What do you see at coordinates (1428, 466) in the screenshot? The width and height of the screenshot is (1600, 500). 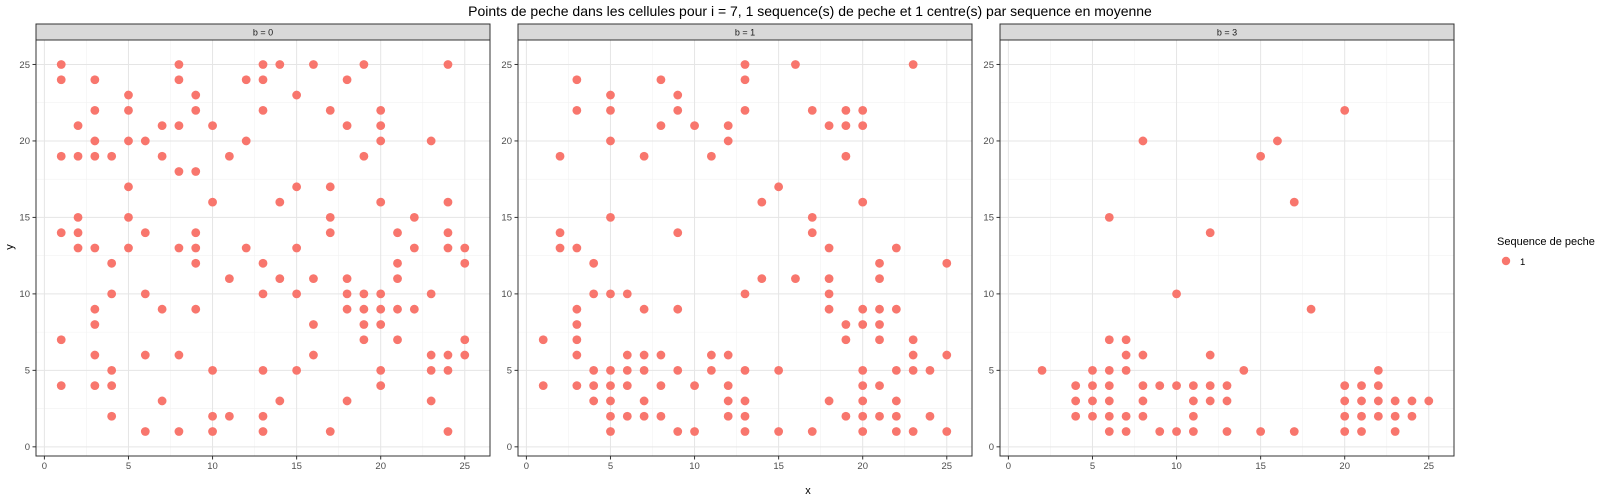 I see `x-tick-label: 25` at bounding box center [1428, 466].